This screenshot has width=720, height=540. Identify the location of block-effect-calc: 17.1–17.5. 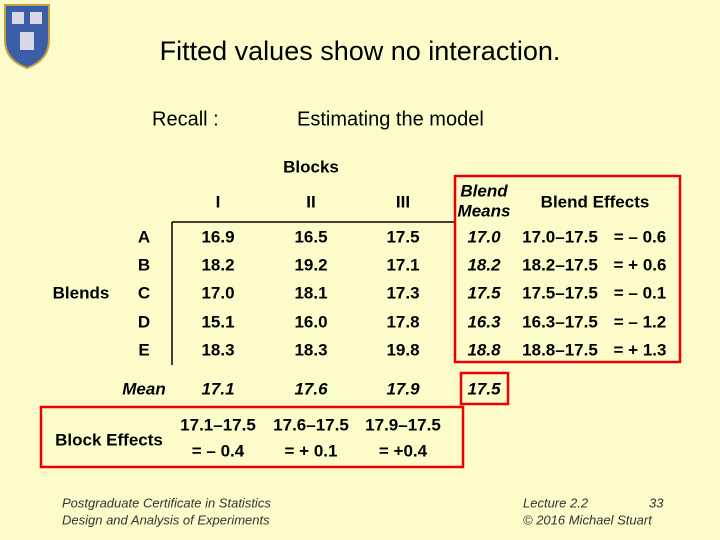
(218, 424).